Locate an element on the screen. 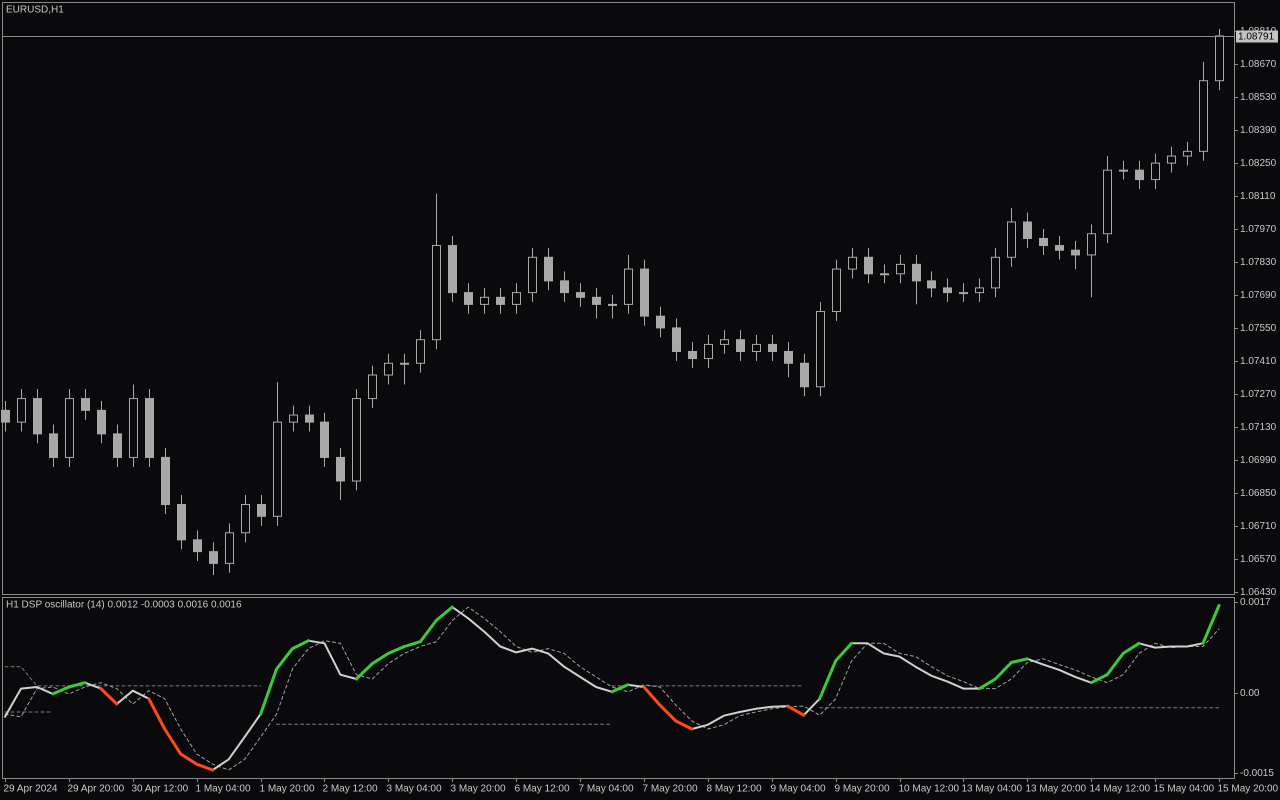 This screenshot has height=800, width=1280. x-tick-label: 30 Apr 12:00 is located at coordinates (160, 789).